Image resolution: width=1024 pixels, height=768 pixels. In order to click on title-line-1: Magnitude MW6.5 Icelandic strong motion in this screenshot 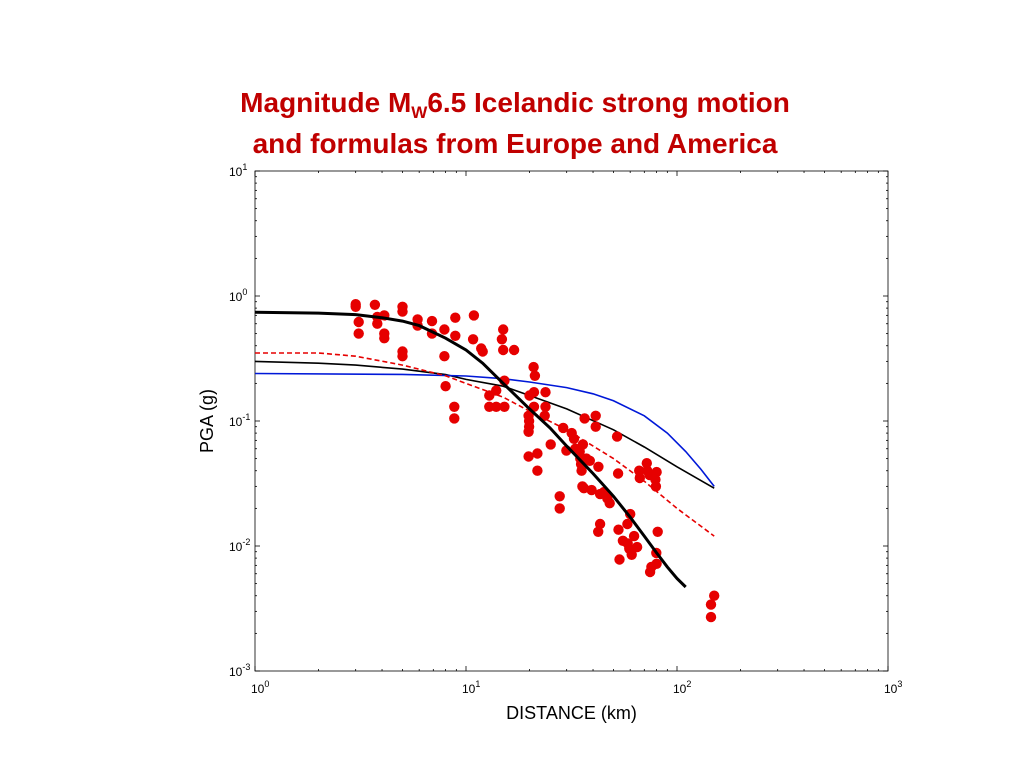, I will do `click(515, 104)`.